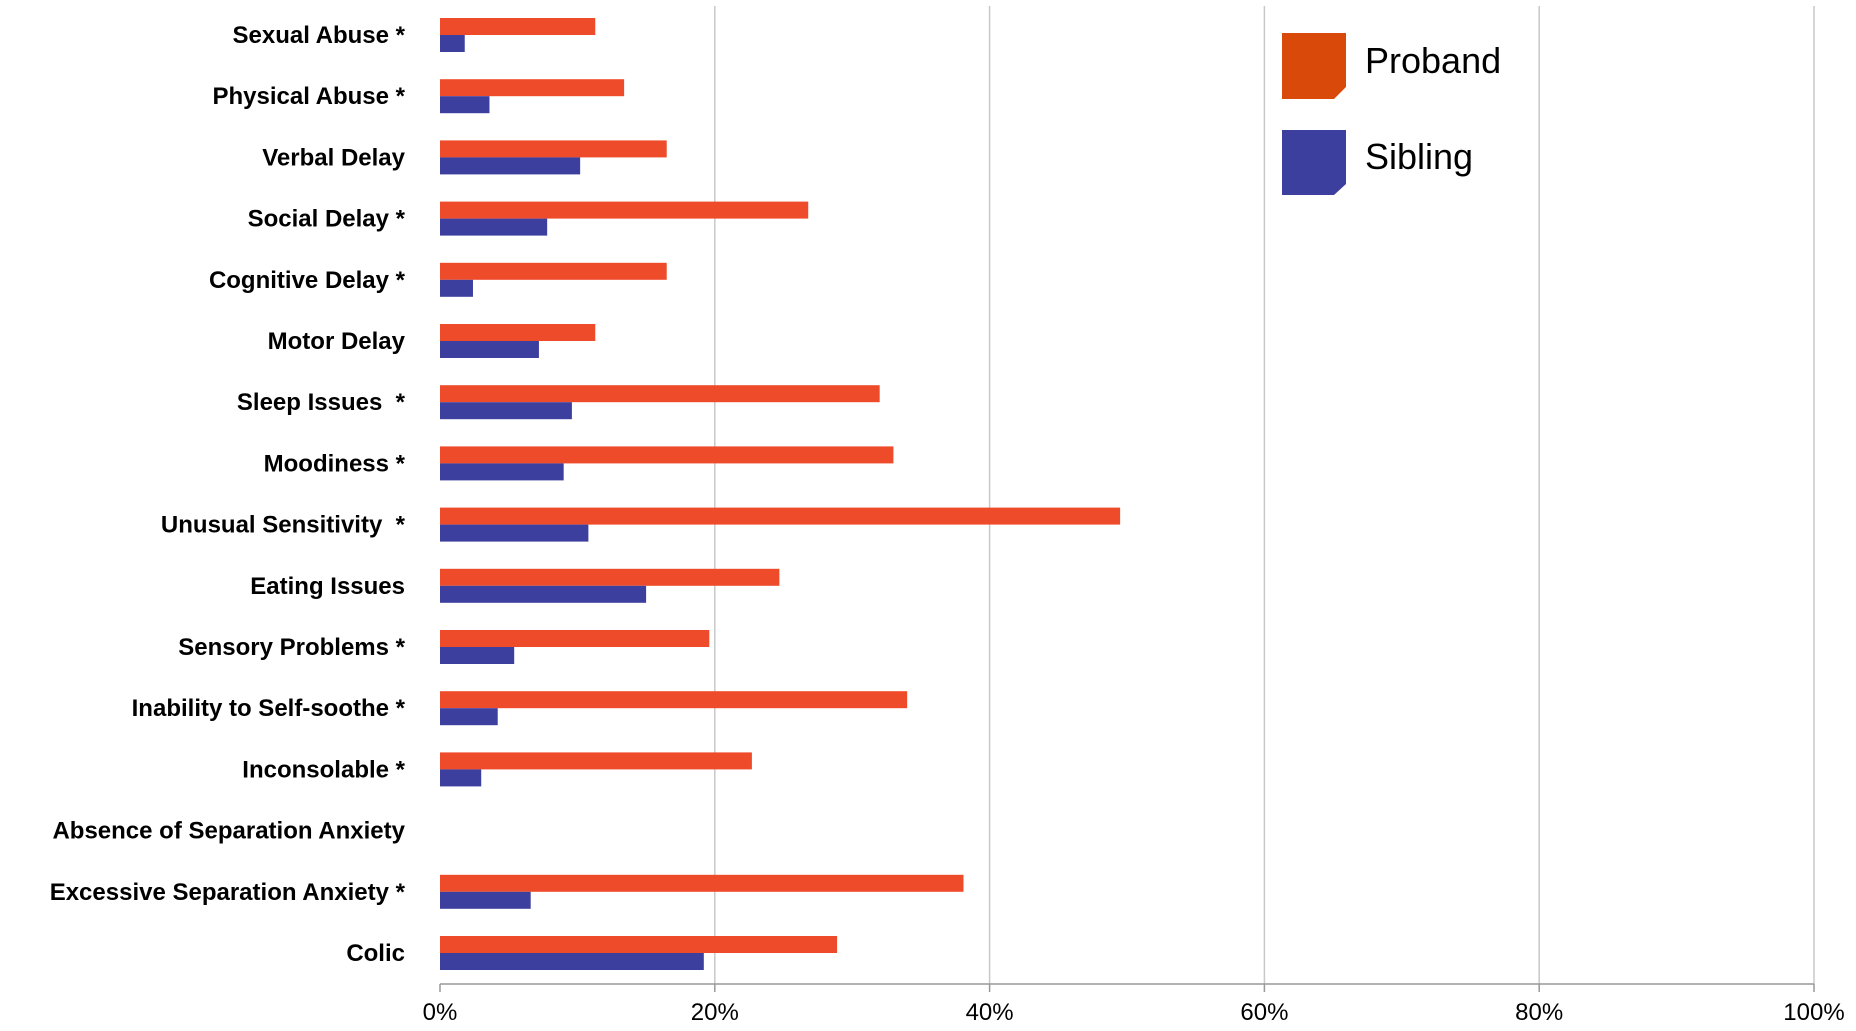  What do you see at coordinates (307, 280) in the screenshot?
I see `category-label-4: Cognitive Delay *` at bounding box center [307, 280].